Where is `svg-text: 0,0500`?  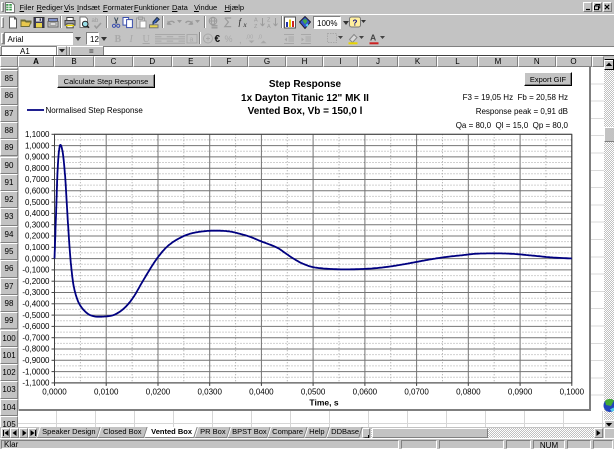 svg-text: 0,0500 is located at coordinates (313, 392).